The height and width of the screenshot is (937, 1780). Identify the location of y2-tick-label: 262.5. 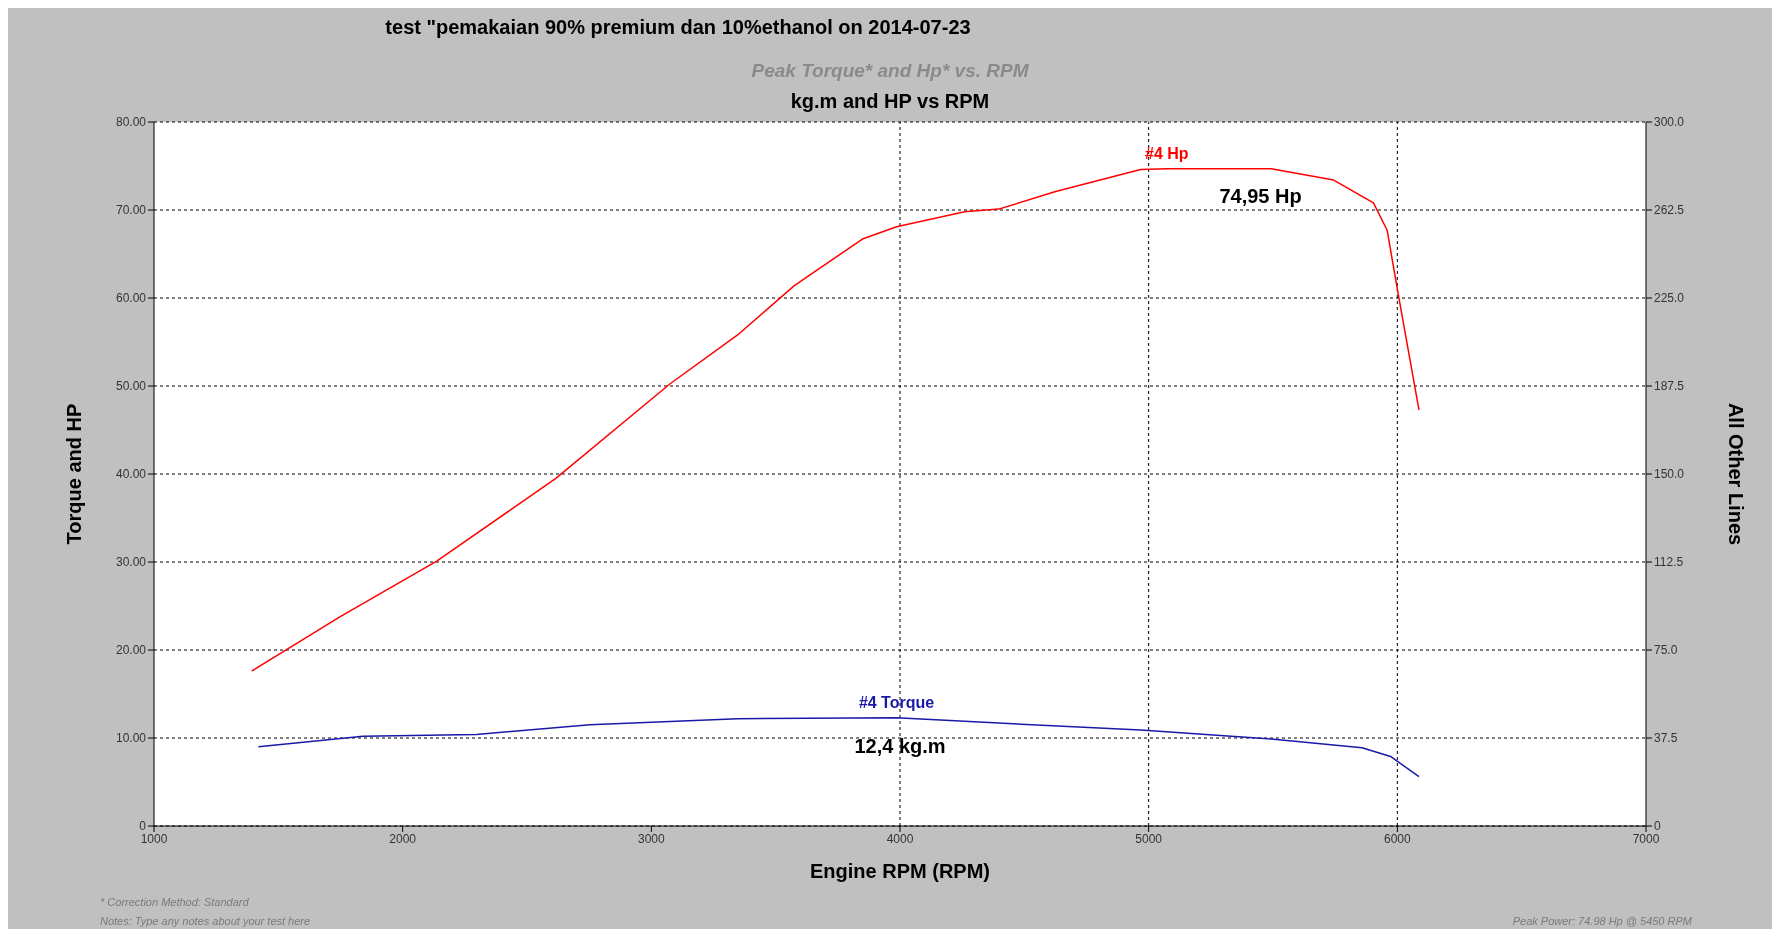
(1669, 210).